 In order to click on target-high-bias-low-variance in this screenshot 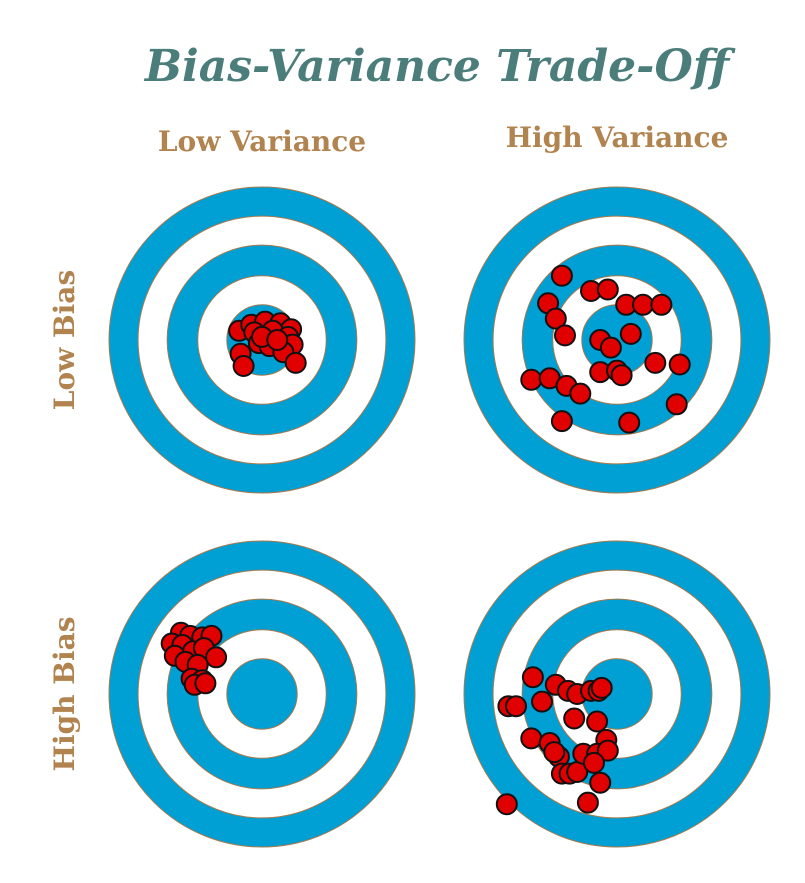, I will do `click(262, 694)`.